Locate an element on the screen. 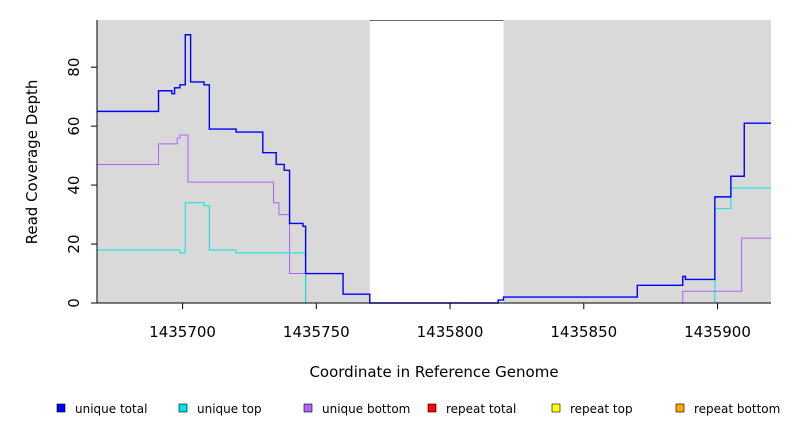  y-tick-label: 60 is located at coordinates (74, 126).